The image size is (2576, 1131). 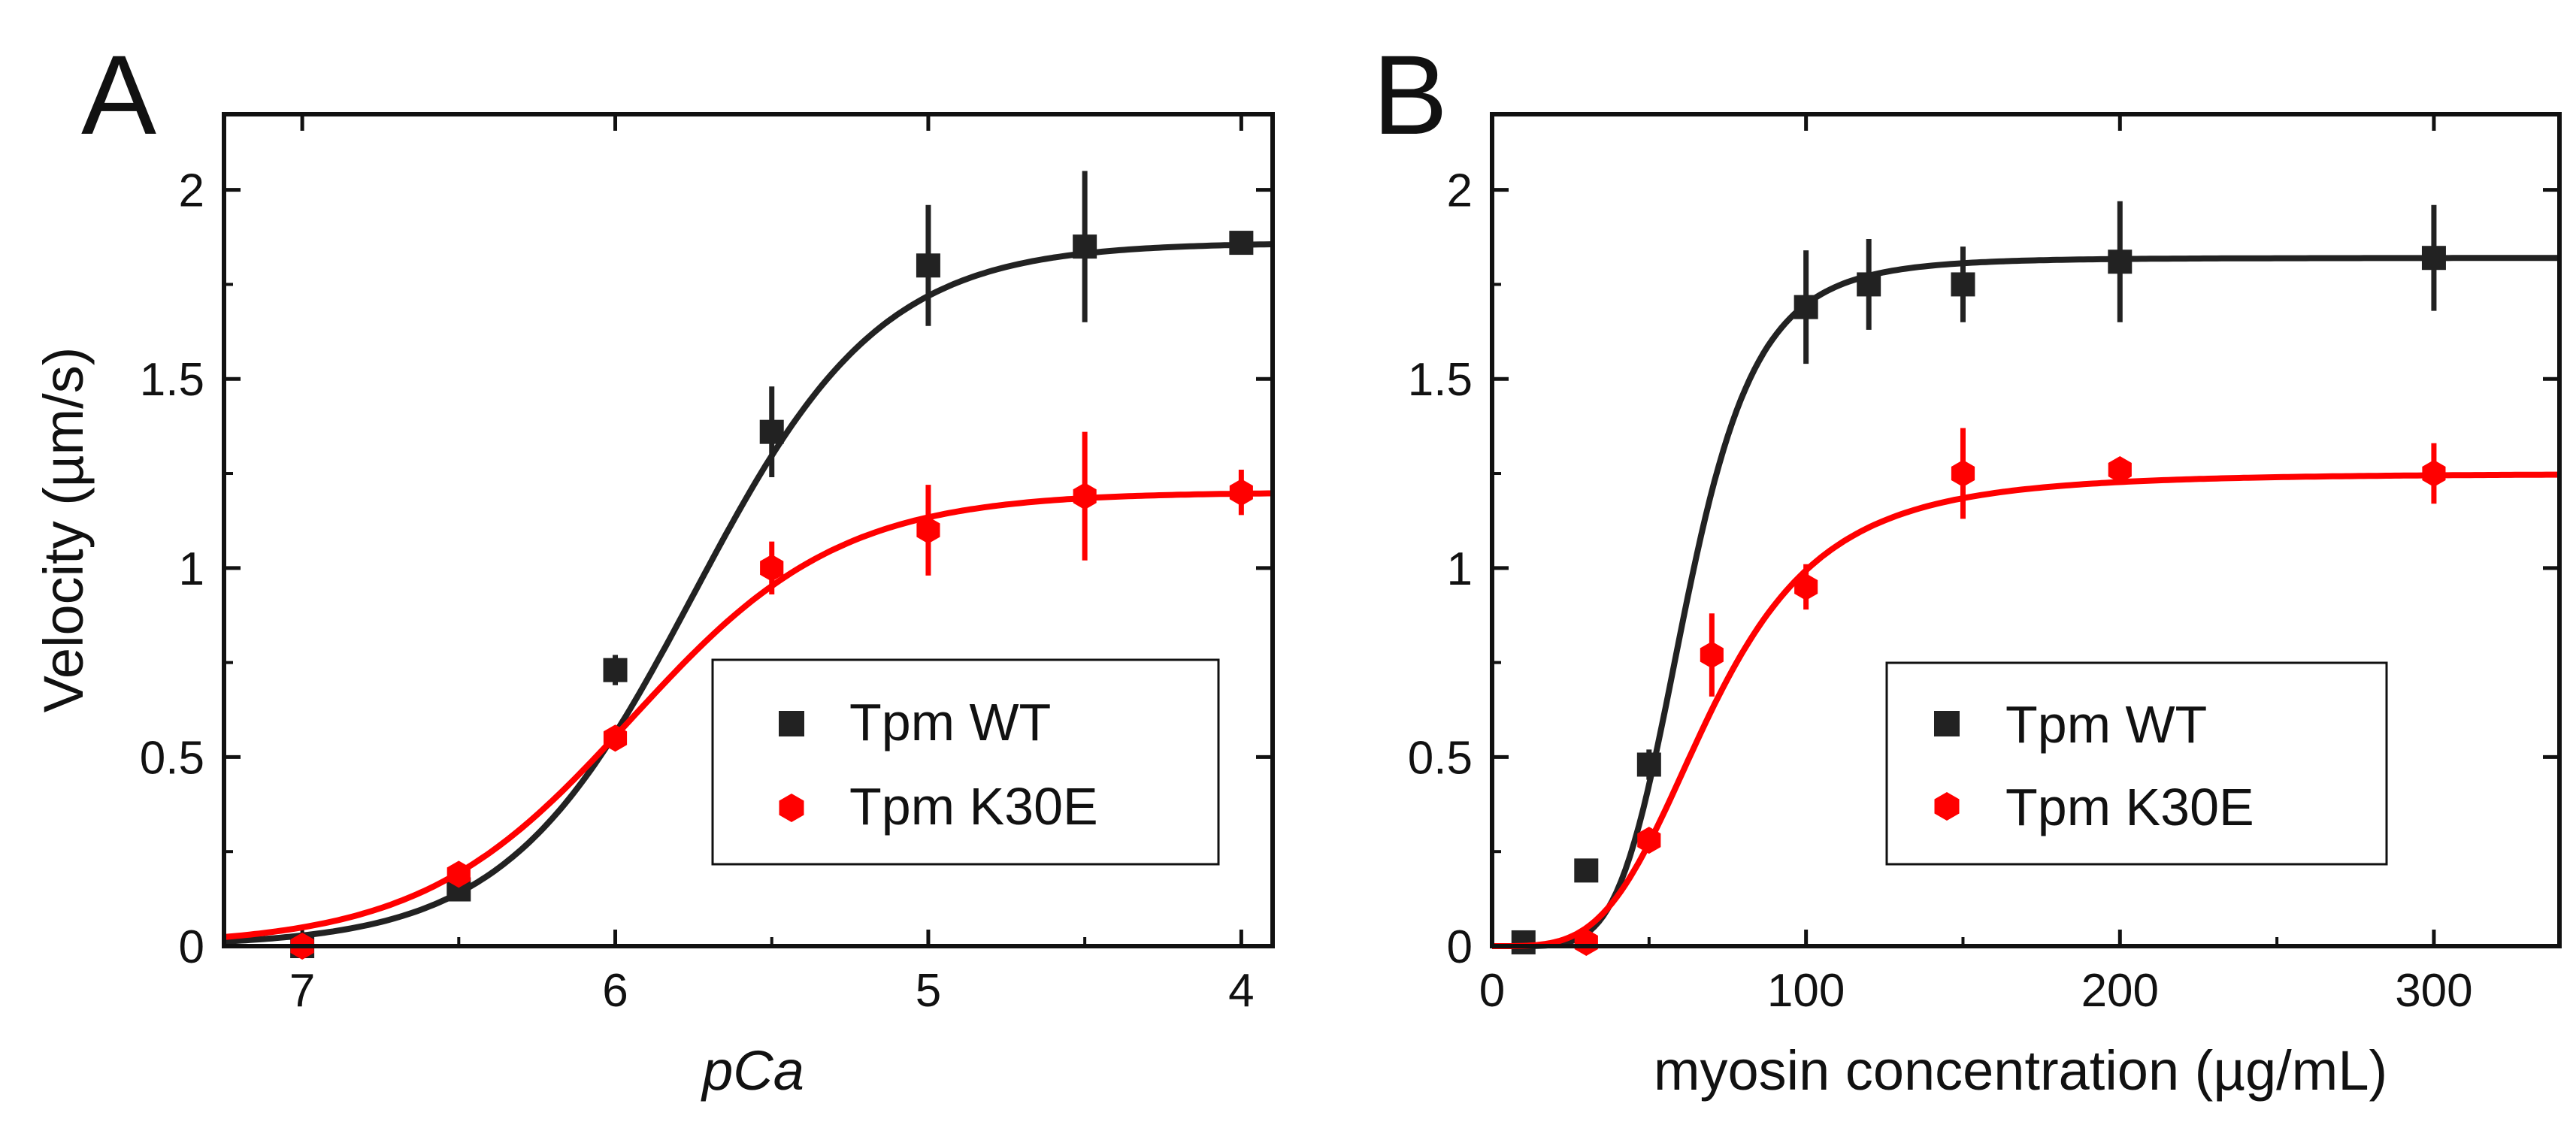 What do you see at coordinates (63, 530) in the screenshot?
I see `panel-a-y-axis-label: Velocity (µm/s)` at bounding box center [63, 530].